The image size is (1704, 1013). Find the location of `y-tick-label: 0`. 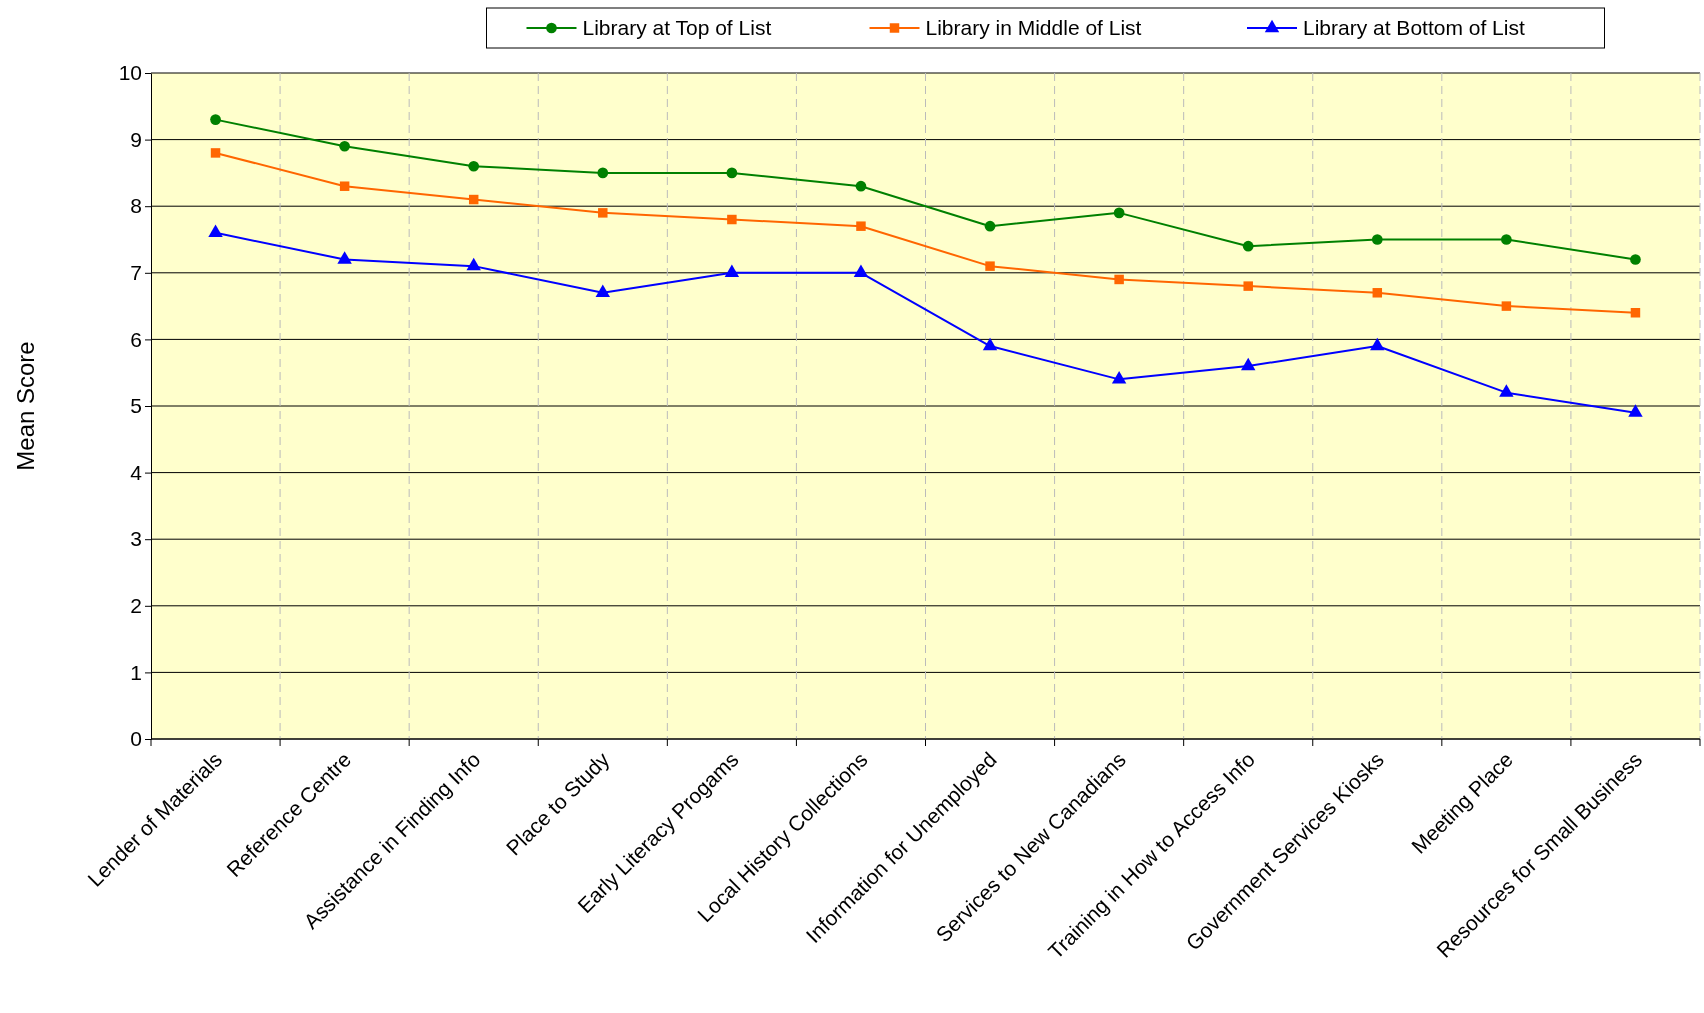

y-tick-label: 0 is located at coordinates (136, 739).